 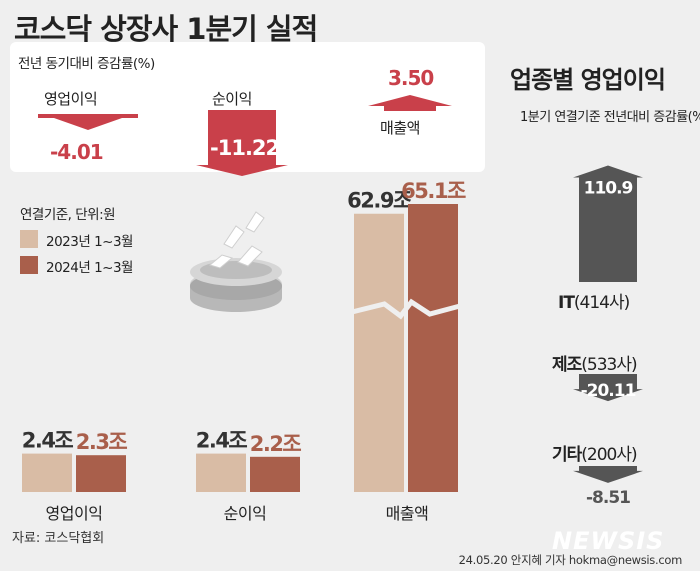 What do you see at coordinates (433, 191) in the screenshot?
I see `bar-value-label-2-1: 65.1조` at bounding box center [433, 191].